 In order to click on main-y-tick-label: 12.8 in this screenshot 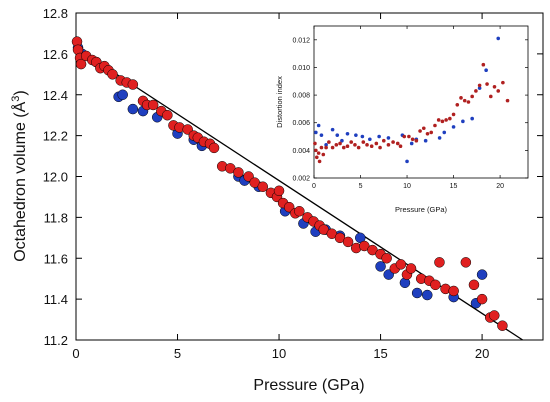, I will do `click(55, 13)`.